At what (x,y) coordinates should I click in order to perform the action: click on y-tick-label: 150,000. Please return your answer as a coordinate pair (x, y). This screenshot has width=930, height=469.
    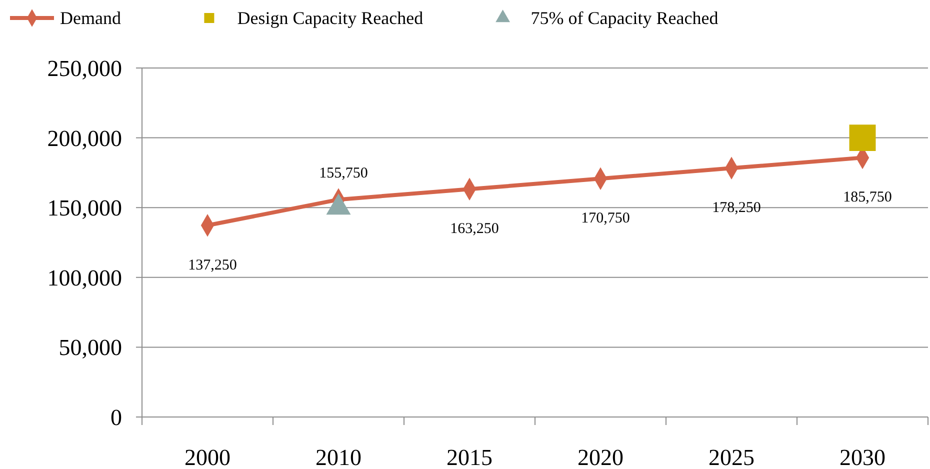
    Looking at the image, I should click on (84, 208).